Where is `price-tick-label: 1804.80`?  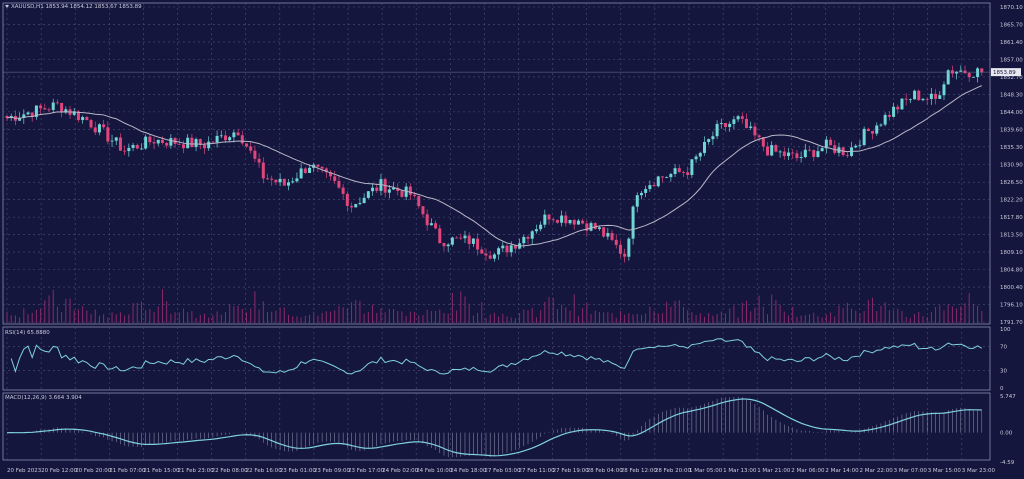
price-tick-label: 1804.80 is located at coordinates (1011, 270).